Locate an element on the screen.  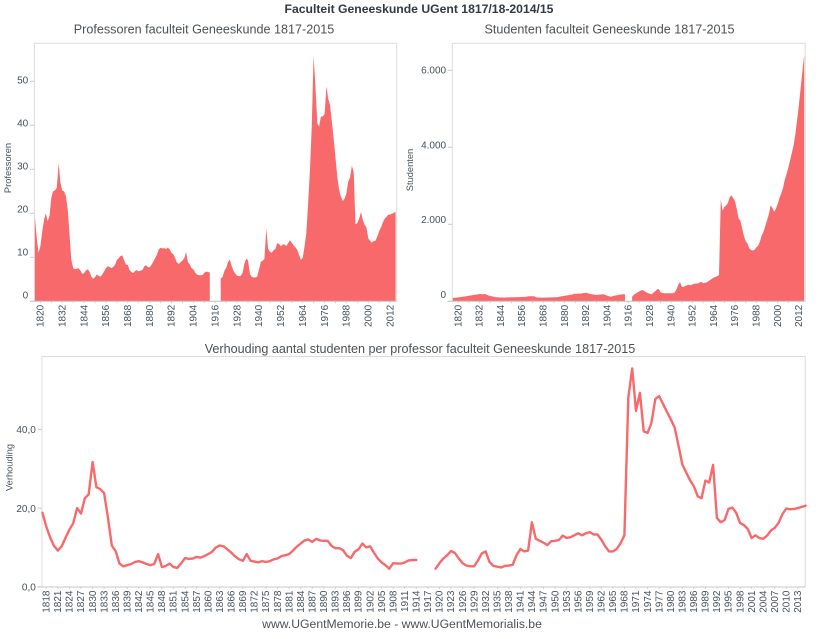
svg-text: 1953 is located at coordinates (567, 601).